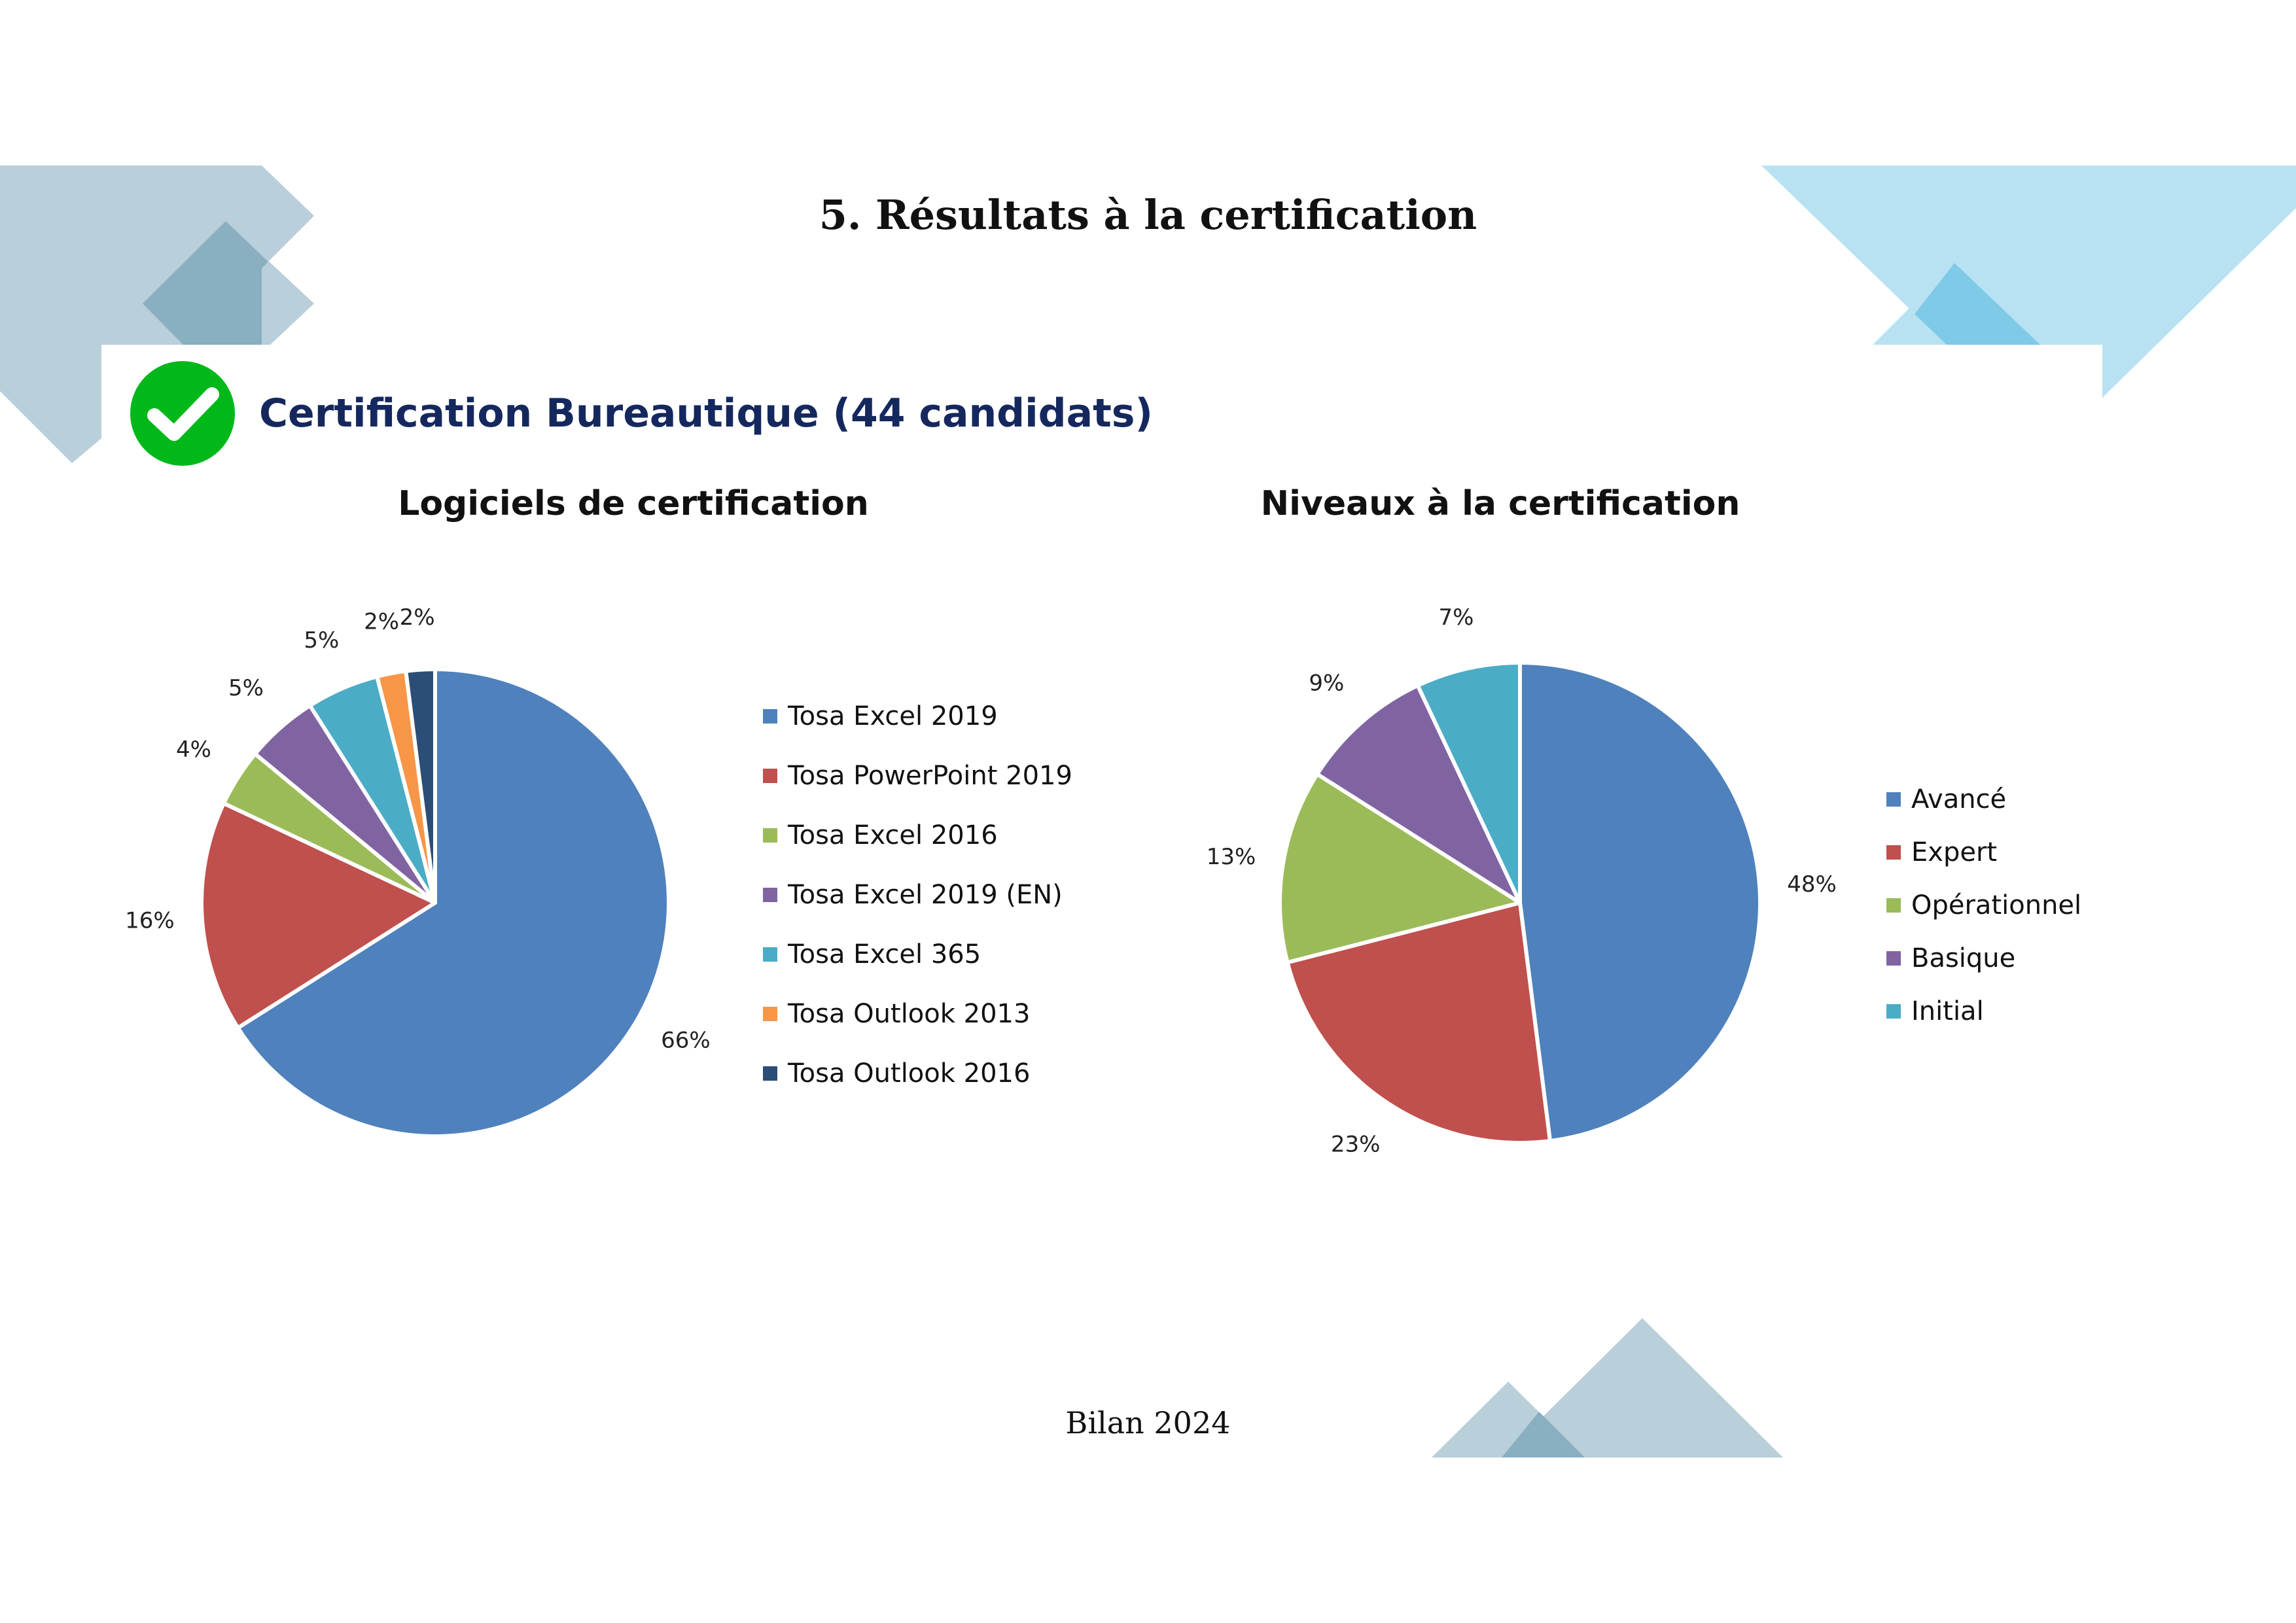 This screenshot has height=1623, width=2296. What do you see at coordinates (1148, 215) in the screenshot?
I see `page-title: 5. Résultats à la certification` at bounding box center [1148, 215].